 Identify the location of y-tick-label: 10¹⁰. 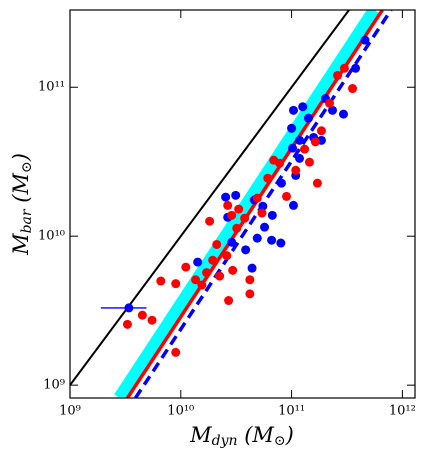
(51, 236).